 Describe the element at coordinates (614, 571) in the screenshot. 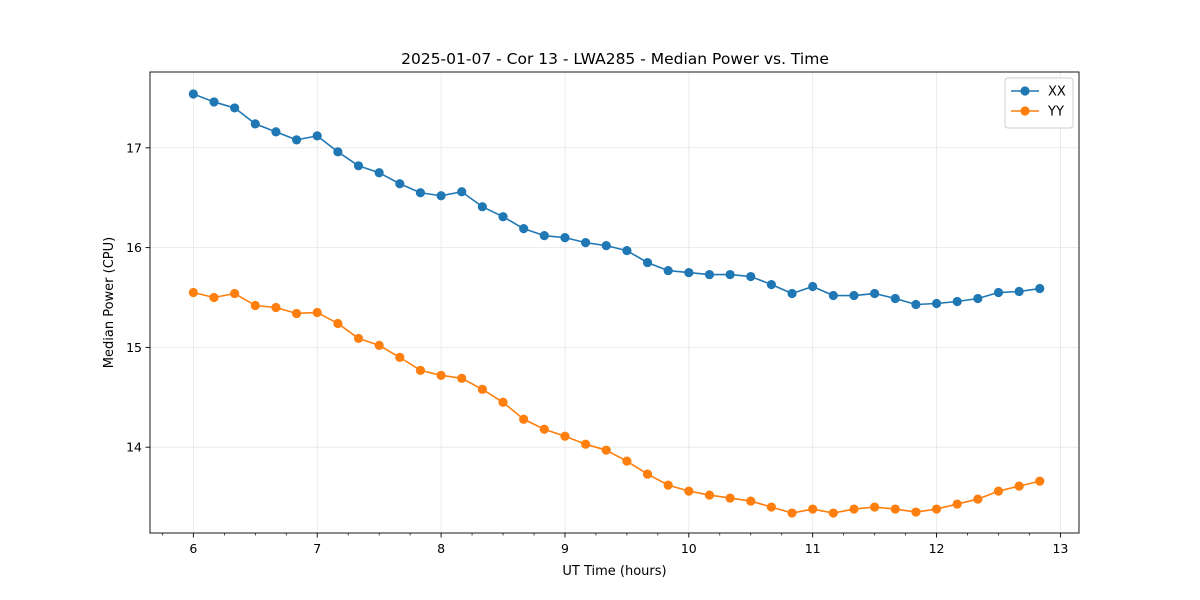

I see `x-axis-title: UT Time (hours)` at that location.